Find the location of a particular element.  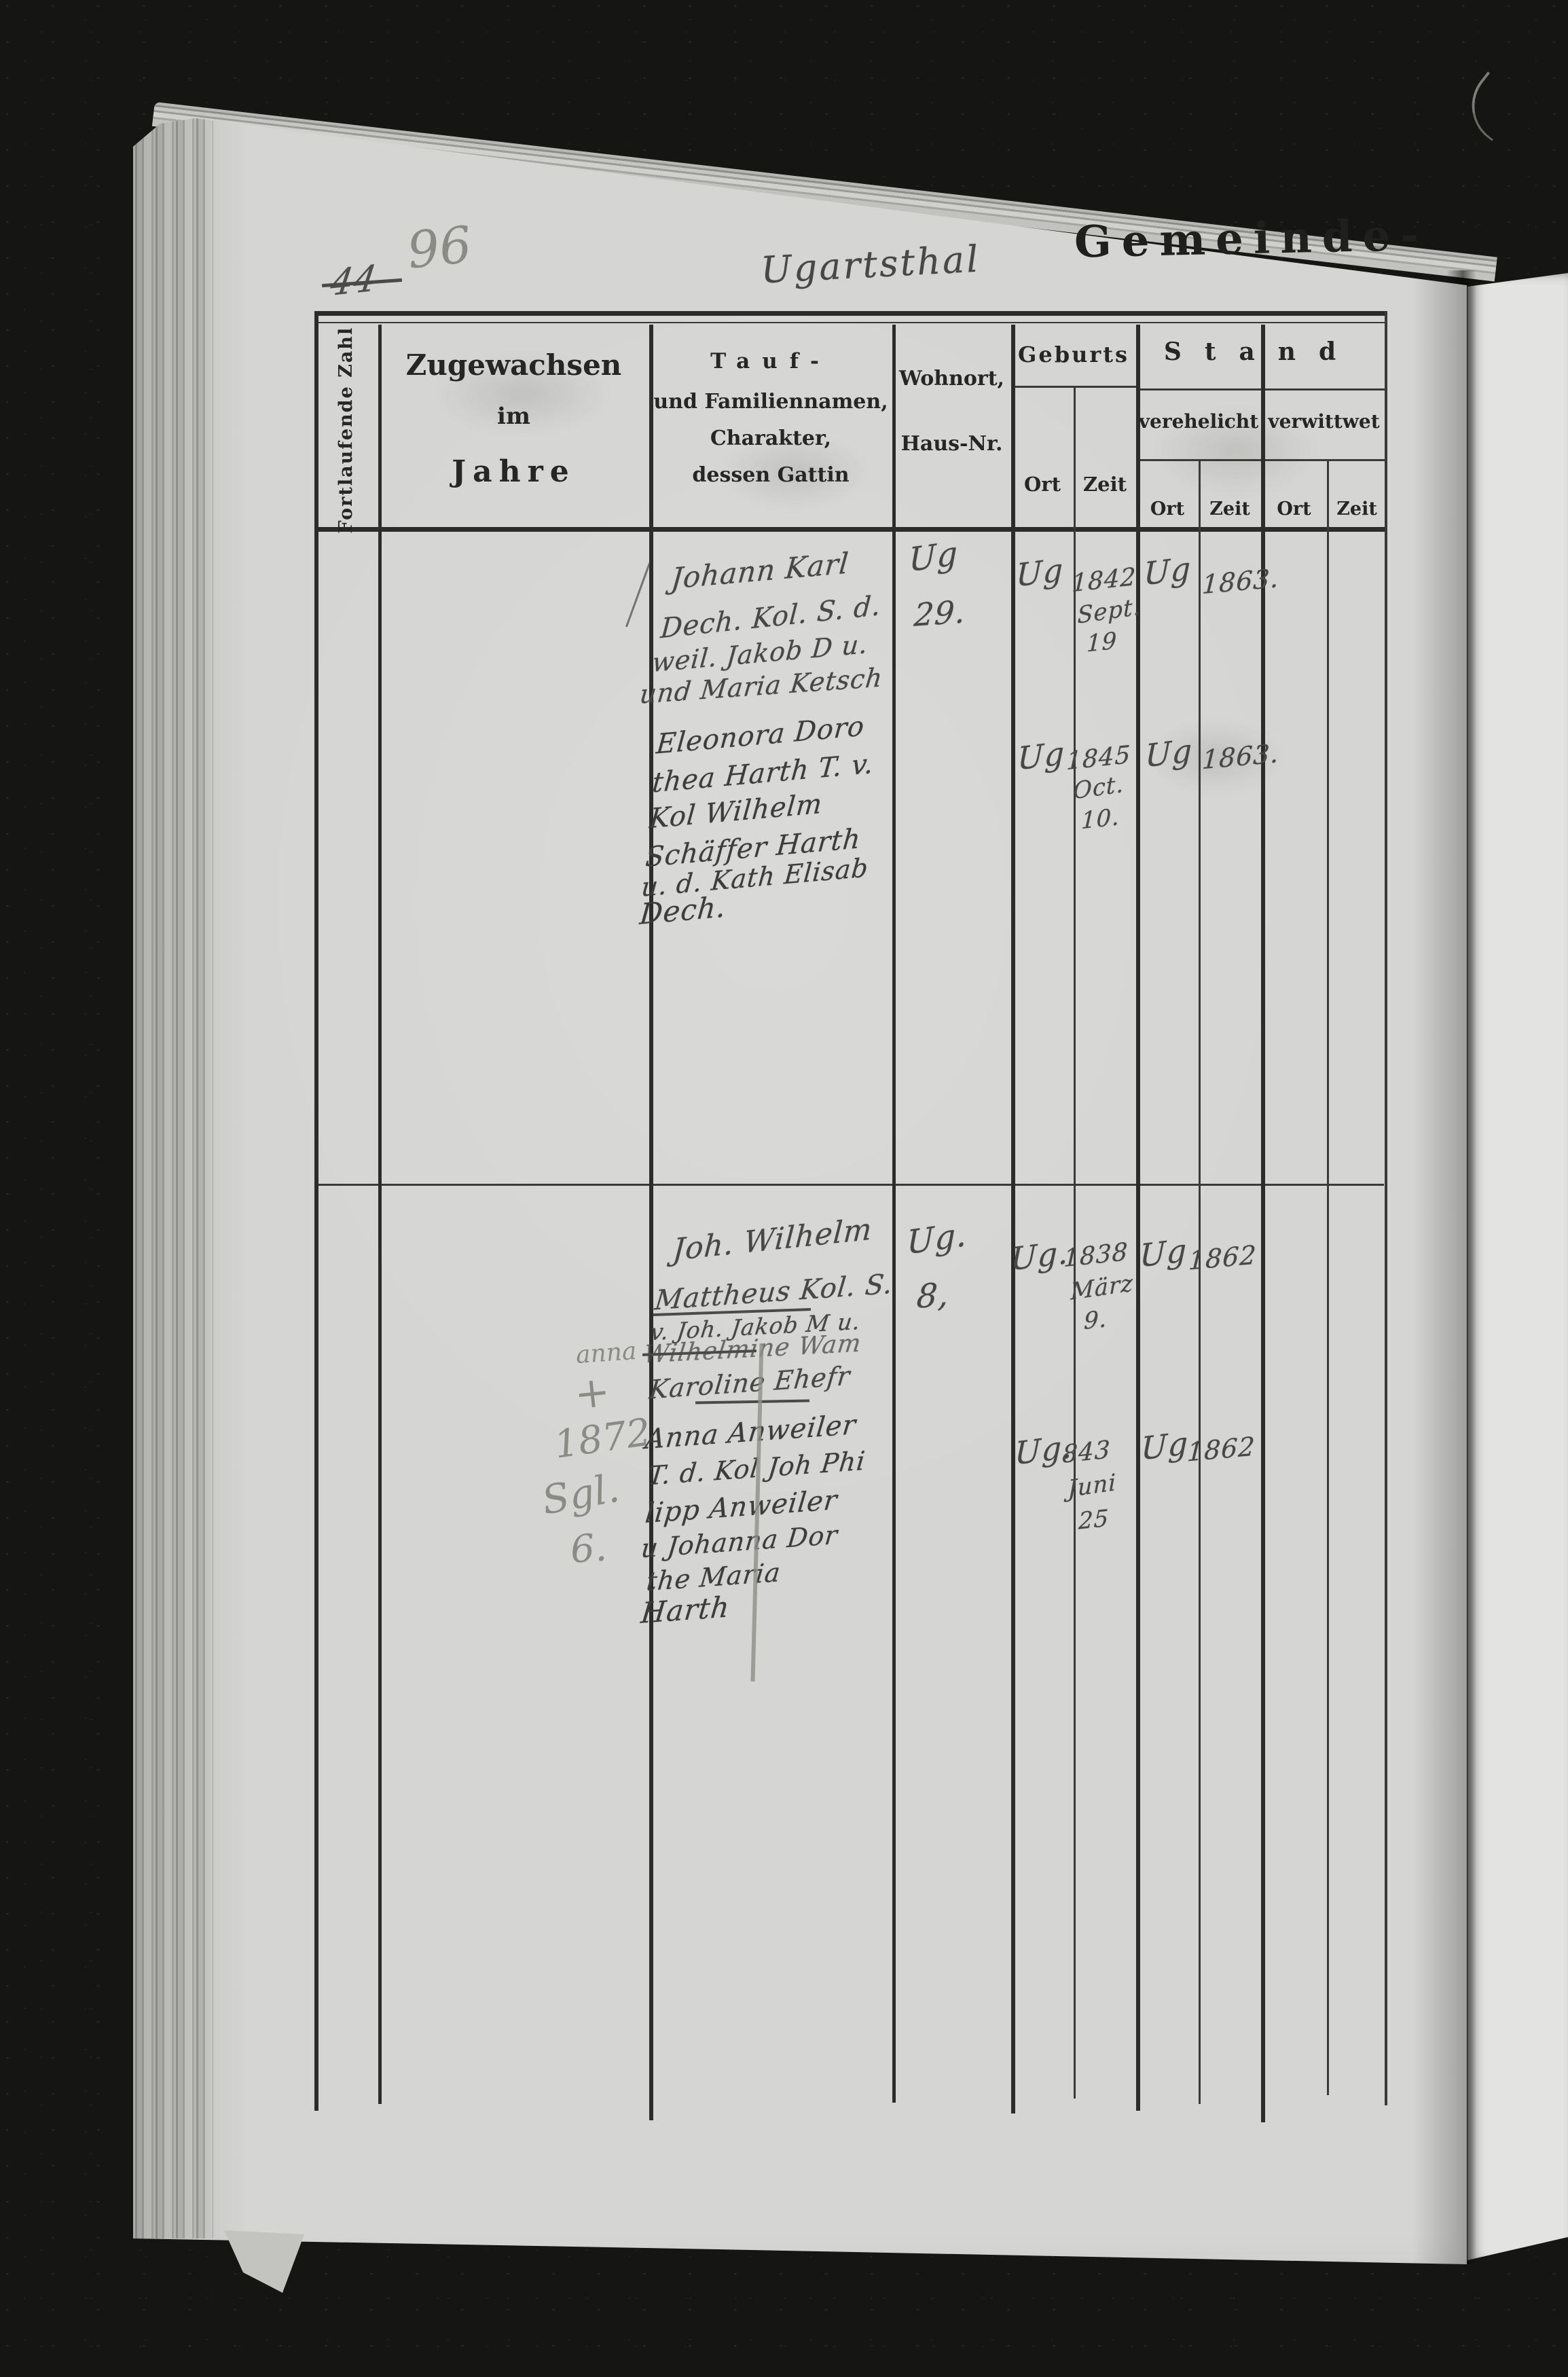

margin-note: anna is located at coordinates (606, 1353).